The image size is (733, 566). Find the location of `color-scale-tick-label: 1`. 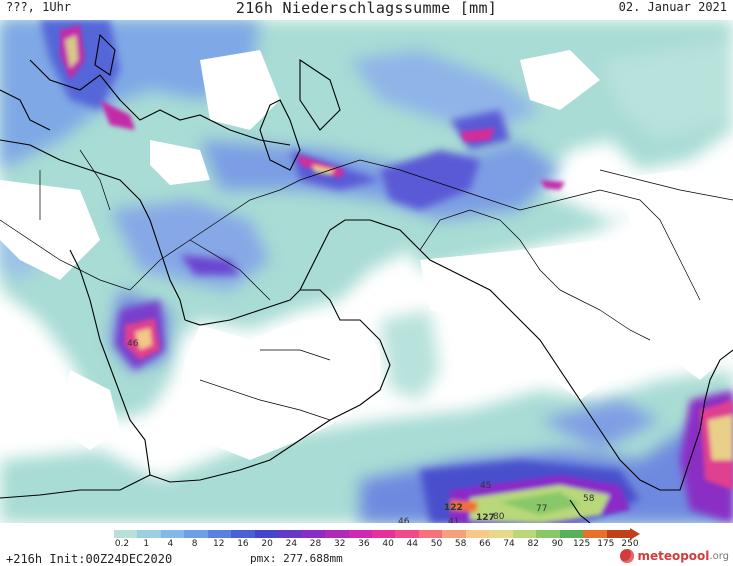

color-scale-tick-label: 1 is located at coordinates (146, 544).